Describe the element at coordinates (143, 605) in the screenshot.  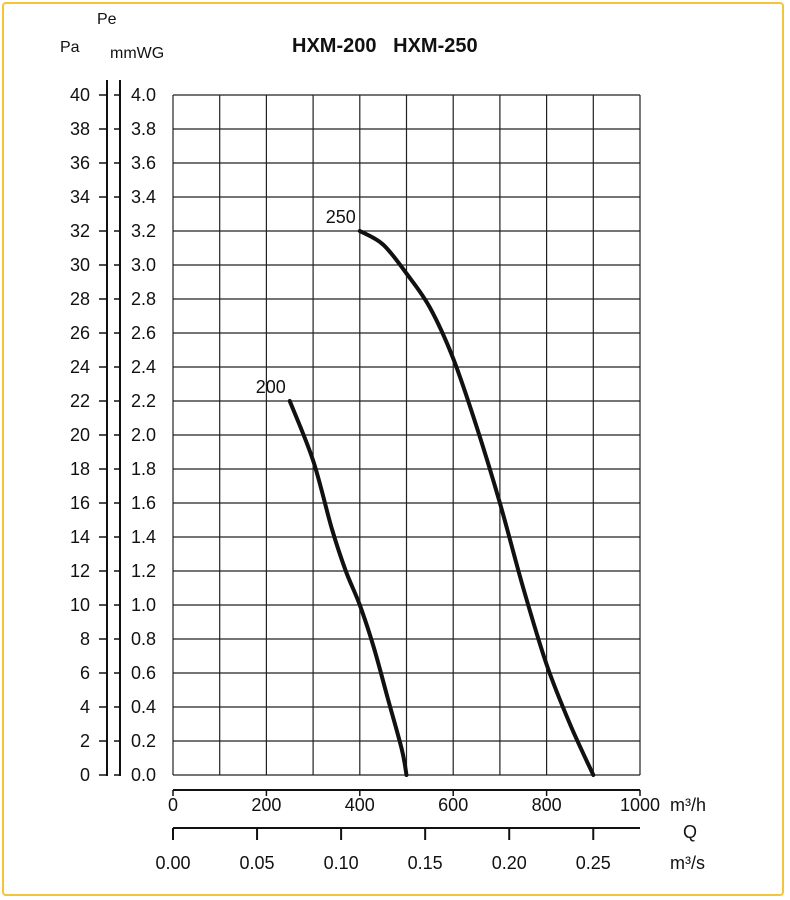
I see `y-tick-label-mmwg: 1.0` at that location.